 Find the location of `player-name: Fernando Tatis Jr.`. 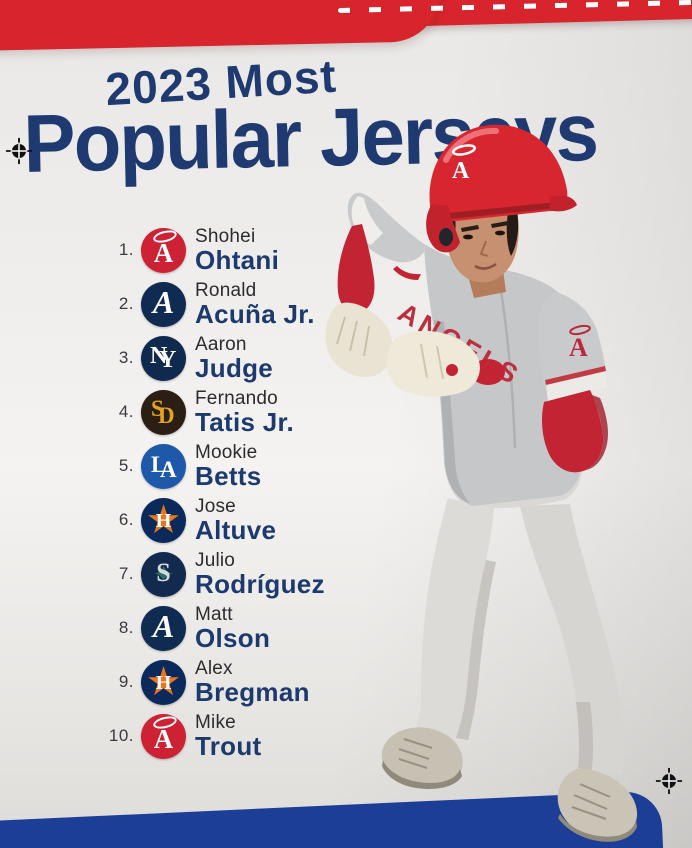

player-name: Fernando Tatis Jr. is located at coordinates (245, 412).